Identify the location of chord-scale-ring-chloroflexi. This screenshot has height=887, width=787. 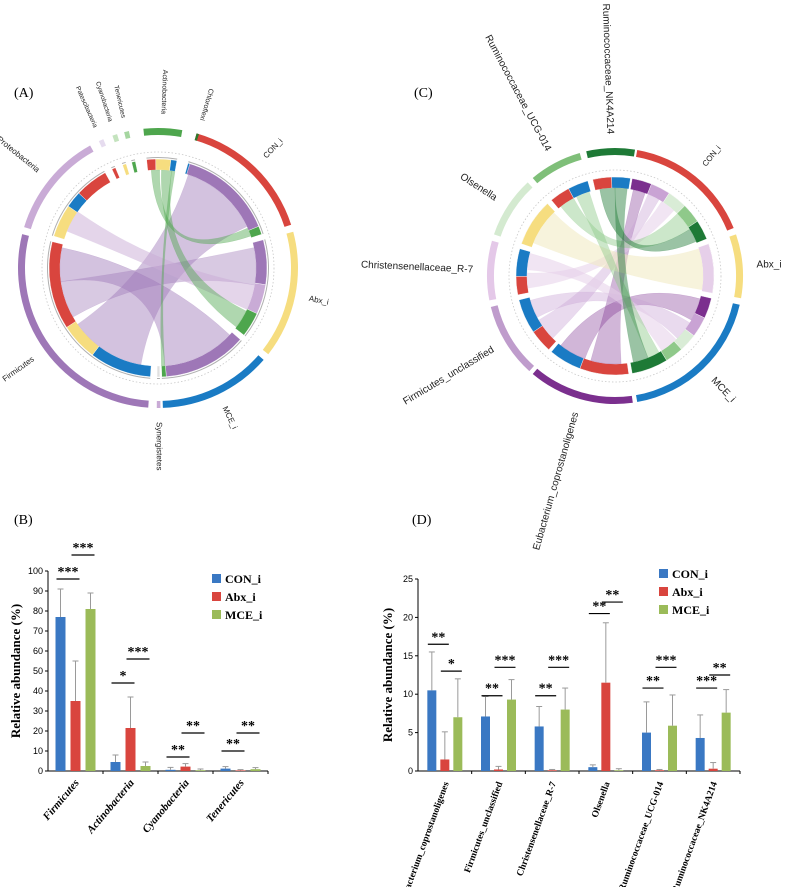
(189, 162).